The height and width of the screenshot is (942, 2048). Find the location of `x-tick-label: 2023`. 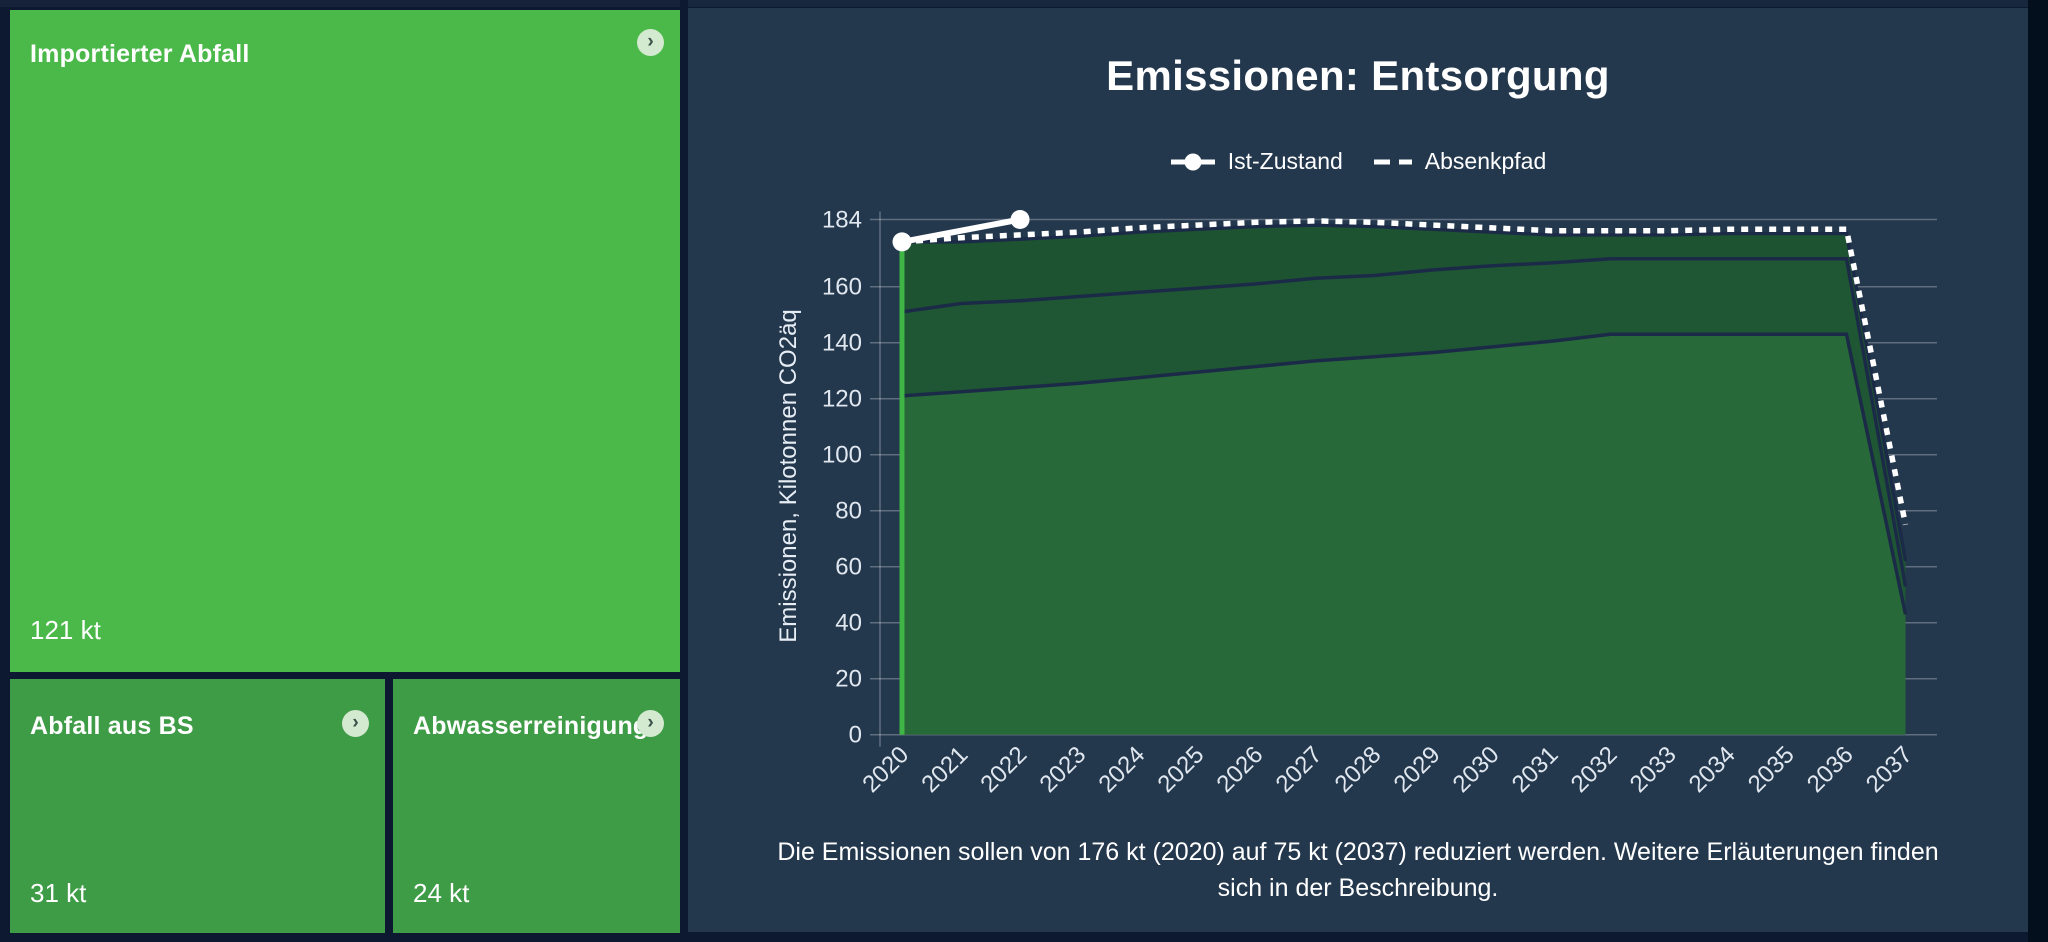

x-tick-label: 2023 is located at coordinates (1062, 769).